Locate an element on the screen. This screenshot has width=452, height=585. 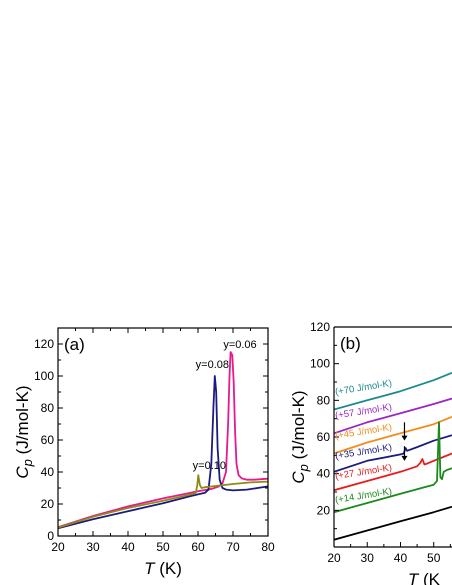
y-tick-label: 0 is located at coordinates (50, 536).